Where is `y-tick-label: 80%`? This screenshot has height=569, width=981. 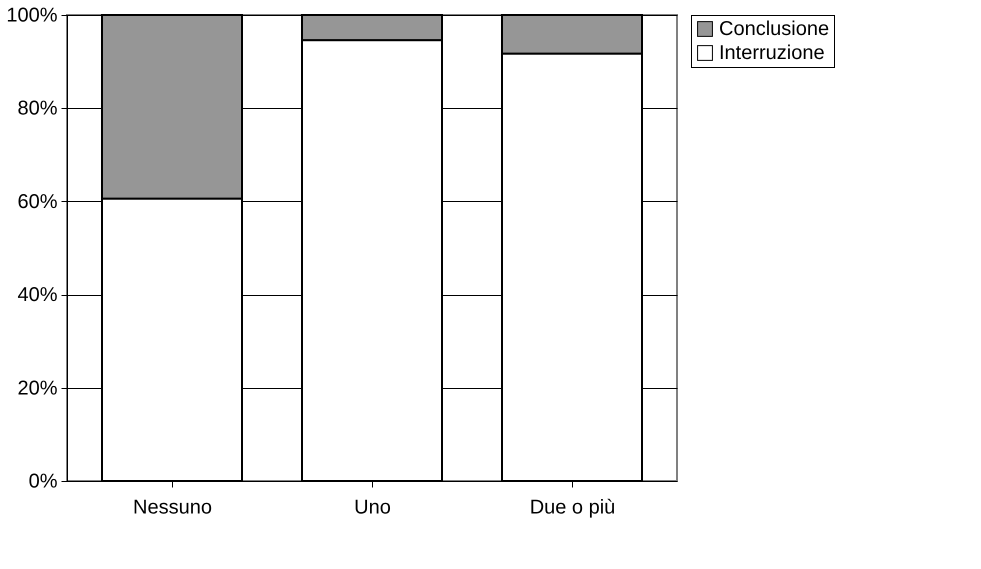 y-tick-label: 80% is located at coordinates (37, 109).